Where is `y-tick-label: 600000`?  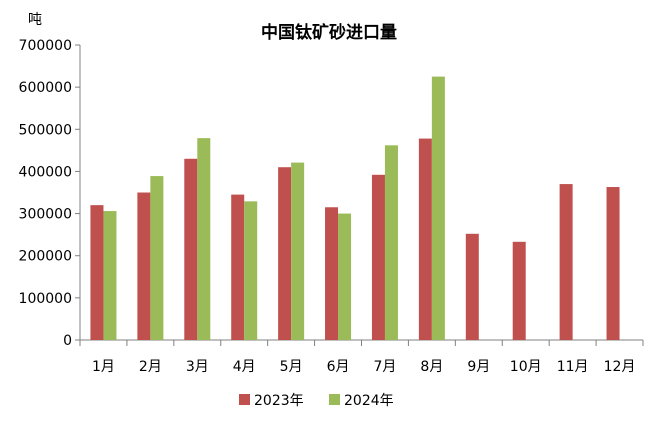 y-tick-label: 600000 is located at coordinates (45, 88).